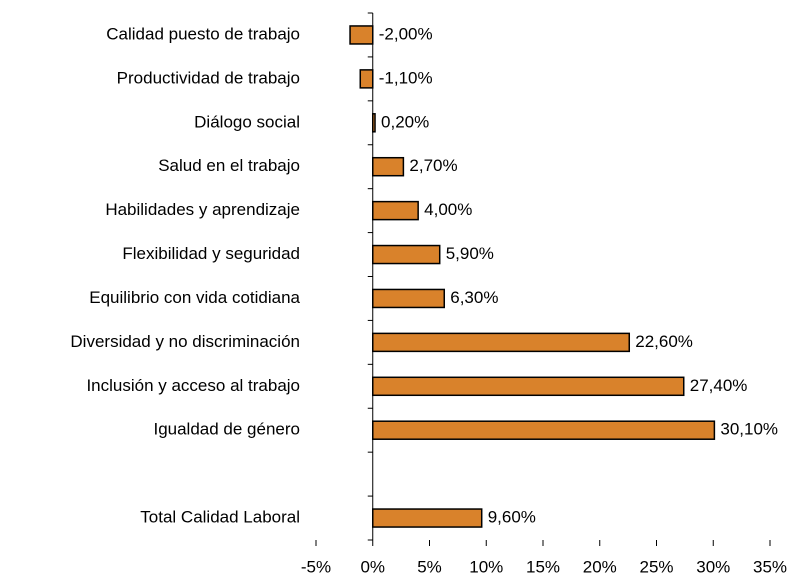  I want to click on x-tick-label: 5%, so click(429, 566).